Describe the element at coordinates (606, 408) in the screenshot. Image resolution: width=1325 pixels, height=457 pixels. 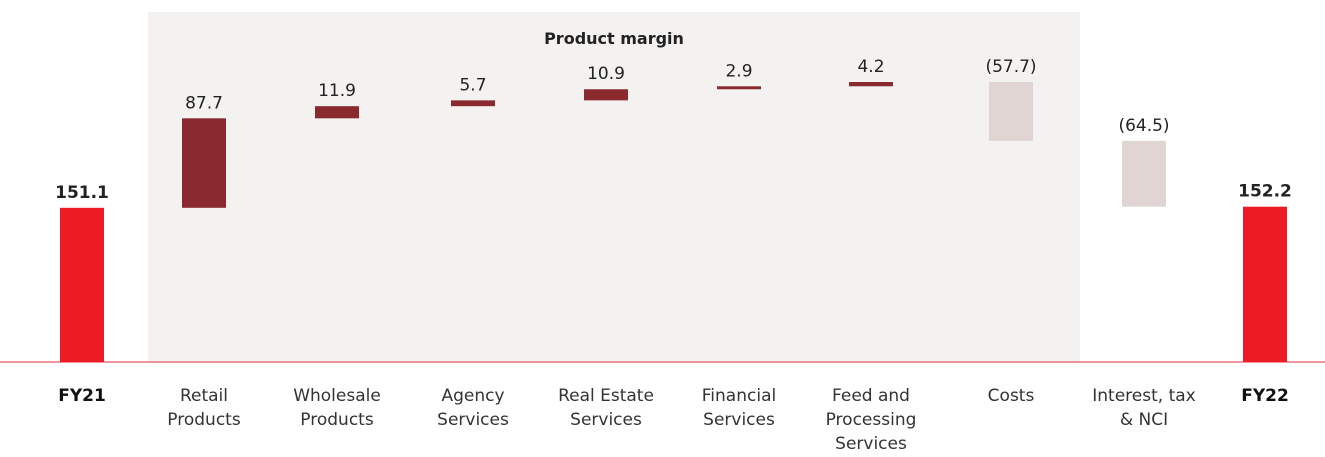
I see `category-label: Real Estate Services` at that location.